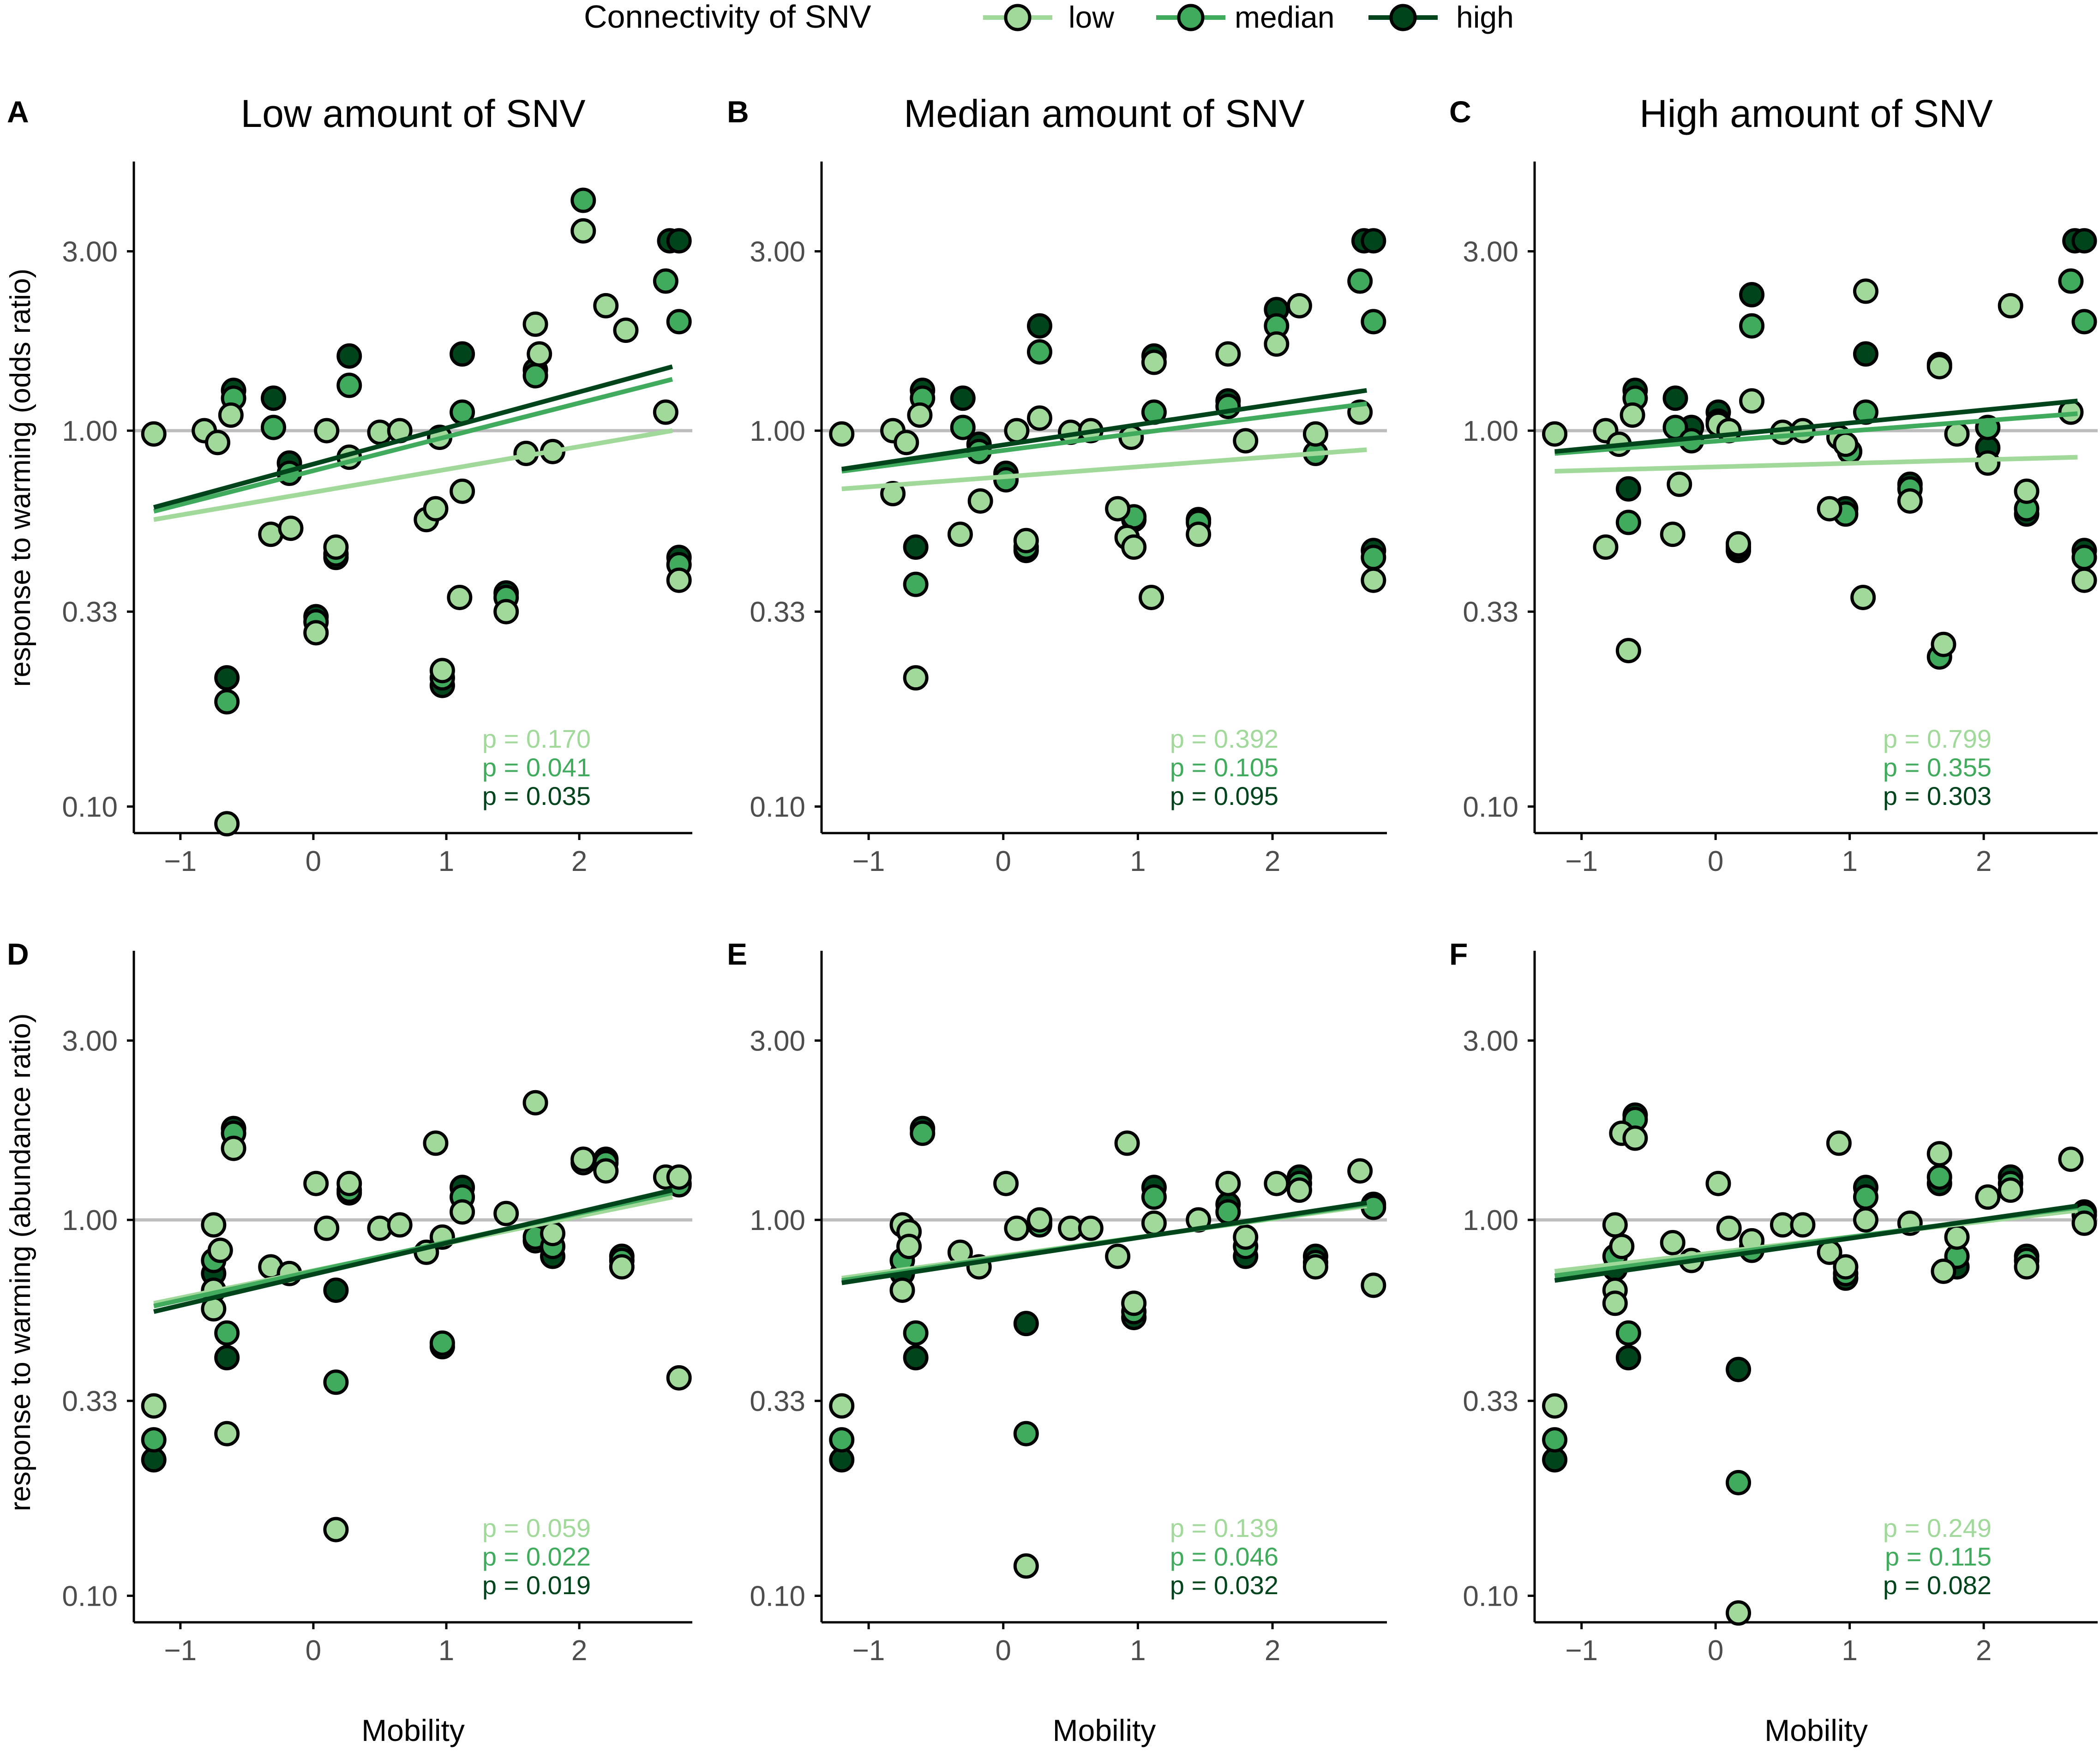  What do you see at coordinates (1224, 795) in the screenshot?
I see `p-value-high: p = 0.095` at bounding box center [1224, 795].